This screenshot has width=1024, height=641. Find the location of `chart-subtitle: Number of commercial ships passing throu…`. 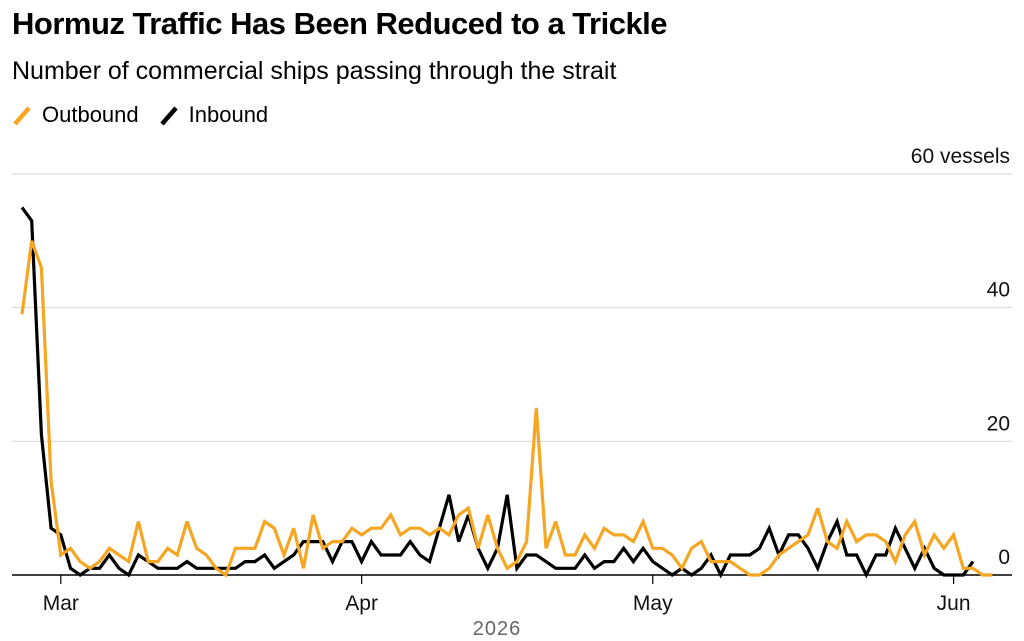

chart-subtitle: Number of commercial ships passing throu… is located at coordinates (314, 71).